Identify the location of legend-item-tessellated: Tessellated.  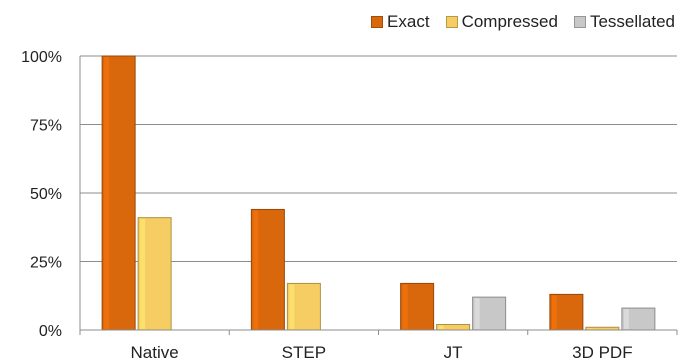
(624, 22).